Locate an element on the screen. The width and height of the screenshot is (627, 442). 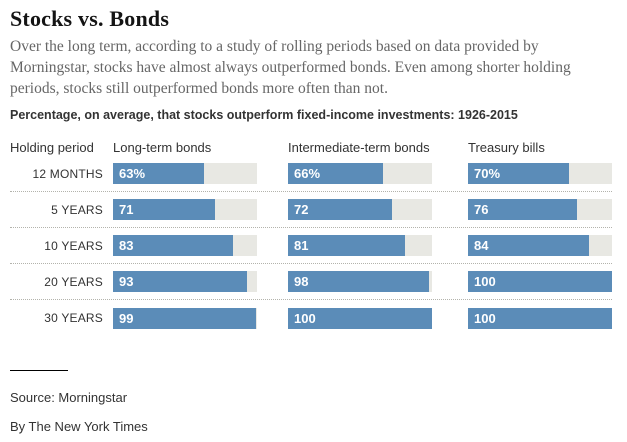
table-row: 10 YEARS 83 81 84 is located at coordinates (311, 246).